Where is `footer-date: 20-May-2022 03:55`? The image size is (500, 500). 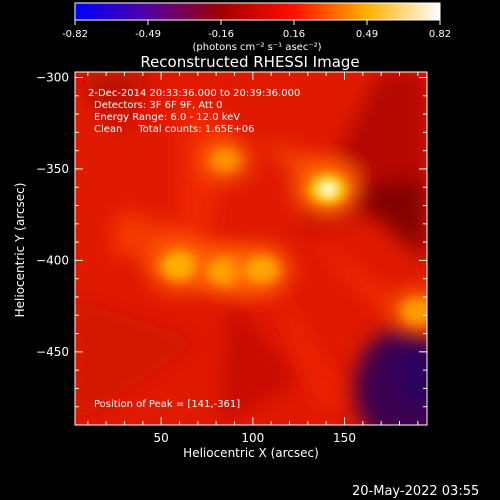 footer-date: 20-May-2022 03:55 is located at coordinates (415, 491).